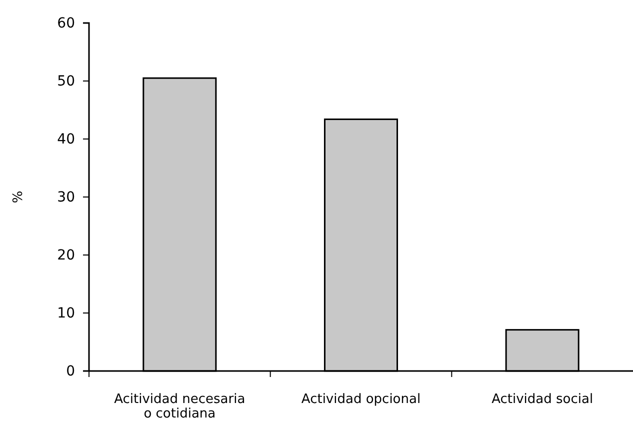 The width and height of the screenshot is (633, 435). What do you see at coordinates (180, 407) in the screenshot?
I see `x-tick-label: Acitividad necesaria o cotidiana` at bounding box center [180, 407].